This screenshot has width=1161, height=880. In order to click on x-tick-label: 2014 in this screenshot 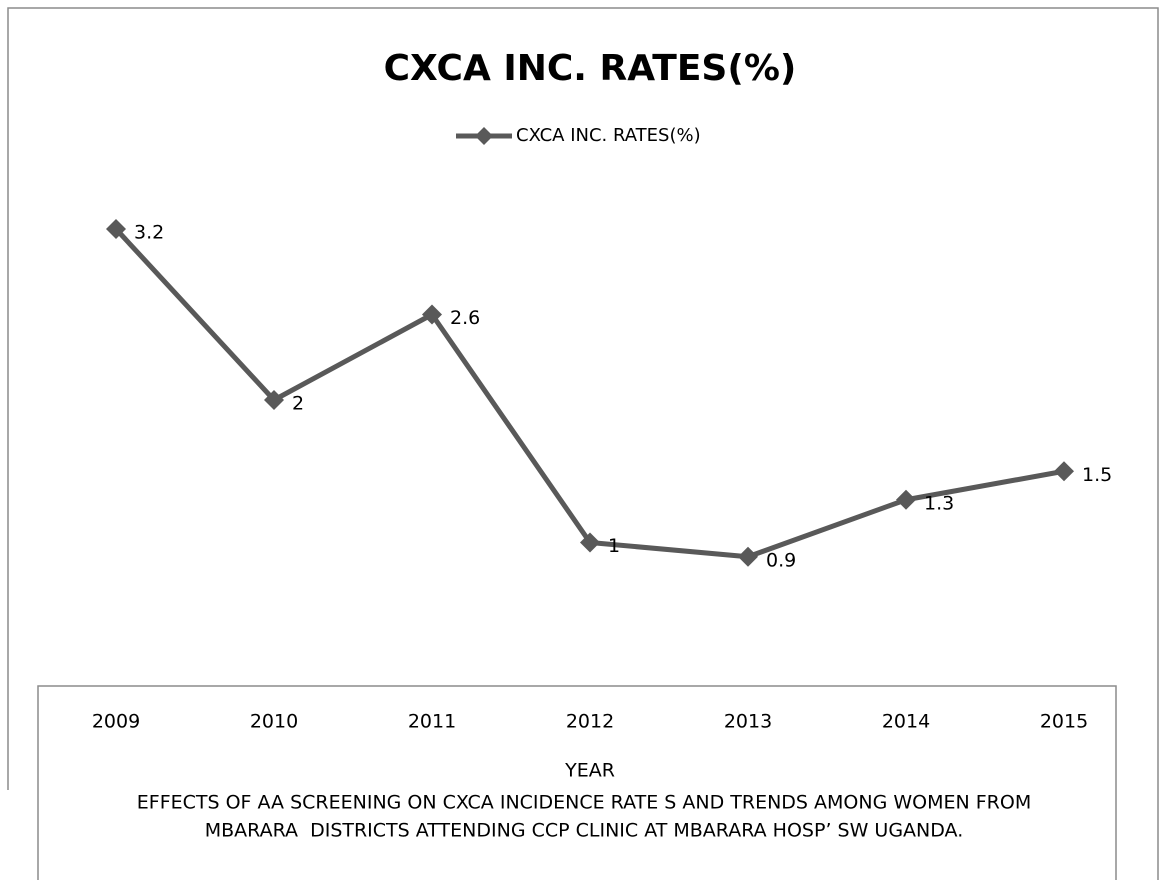, I will do `click(906, 722)`.